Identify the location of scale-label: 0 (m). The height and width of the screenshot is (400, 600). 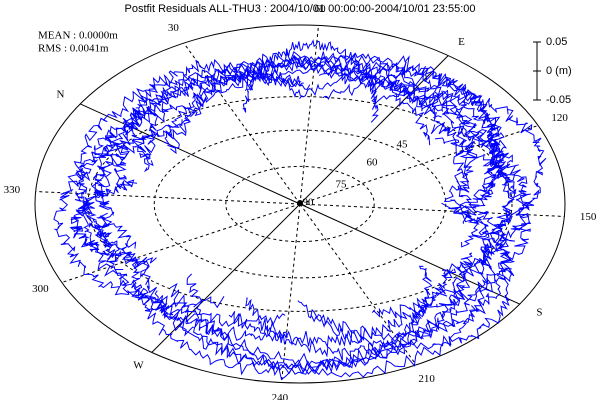
(559, 71).